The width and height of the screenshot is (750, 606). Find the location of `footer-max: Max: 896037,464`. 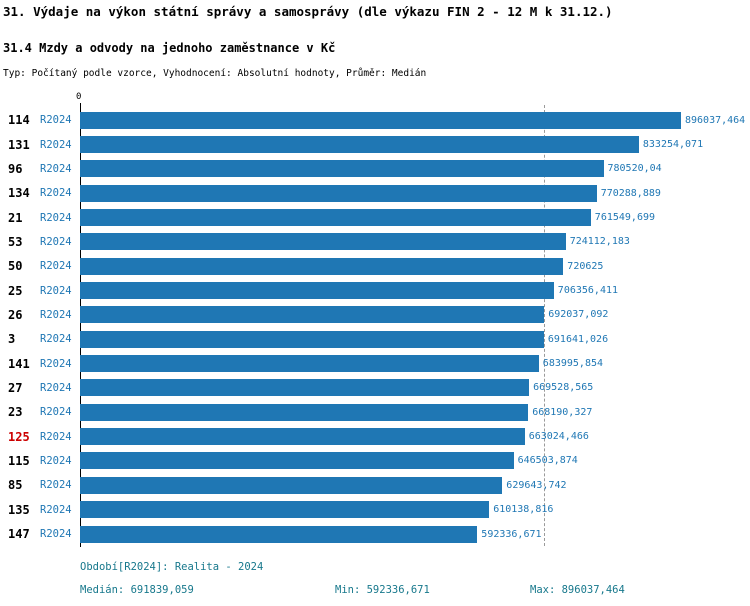

footer-max: Max: 896037,464 is located at coordinates (577, 590).